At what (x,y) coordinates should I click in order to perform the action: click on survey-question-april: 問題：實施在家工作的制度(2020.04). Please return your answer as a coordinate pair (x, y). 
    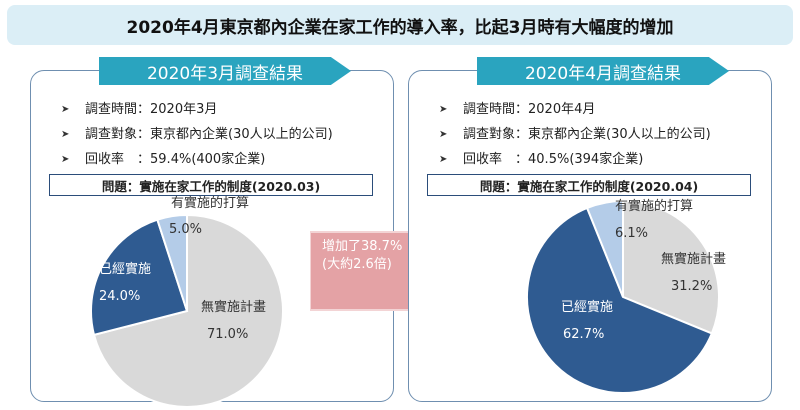
    Looking at the image, I should click on (589, 185).